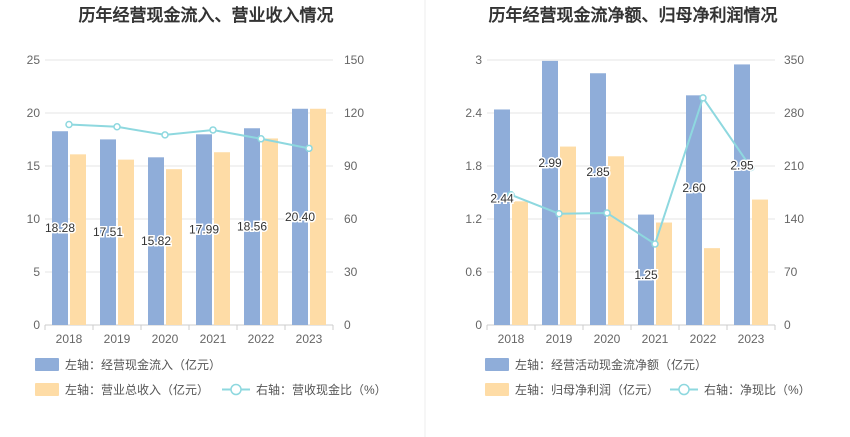 Image resolution: width=850 pixels, height=437 pixels. Describe the element at coordinates (694, 188) in the screenshot. I see `bar-data-label: 2.60` at that location.